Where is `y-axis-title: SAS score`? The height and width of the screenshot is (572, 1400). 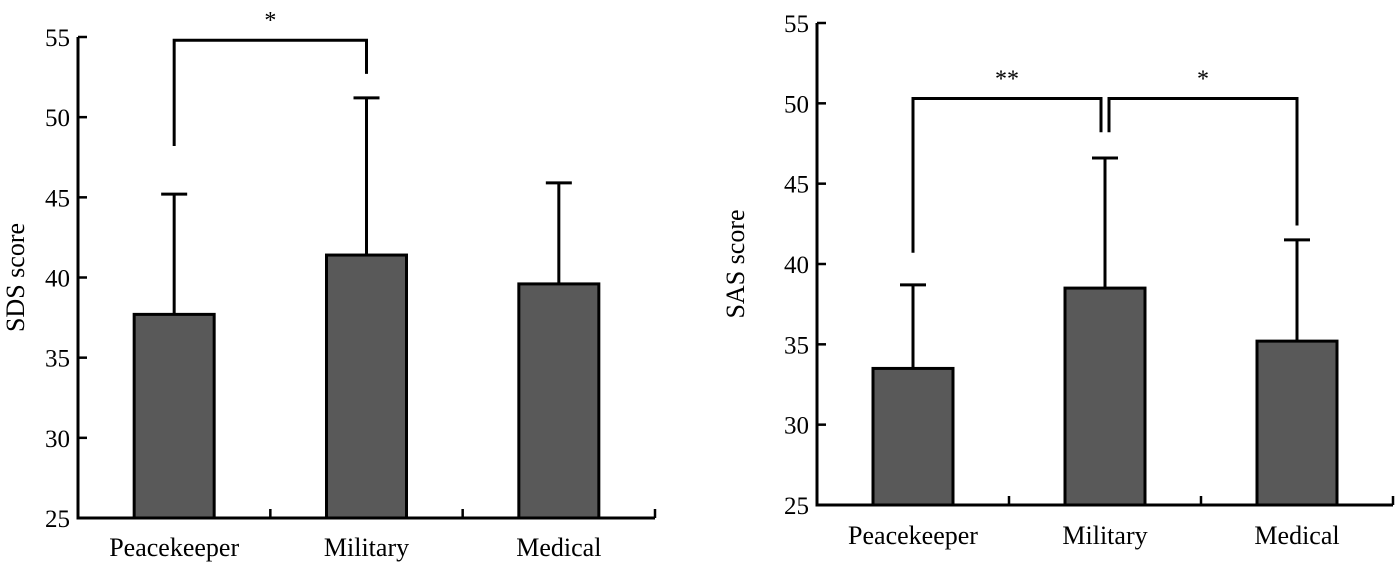 y-axis-title: SAS score is located at coordinates (735, 263).